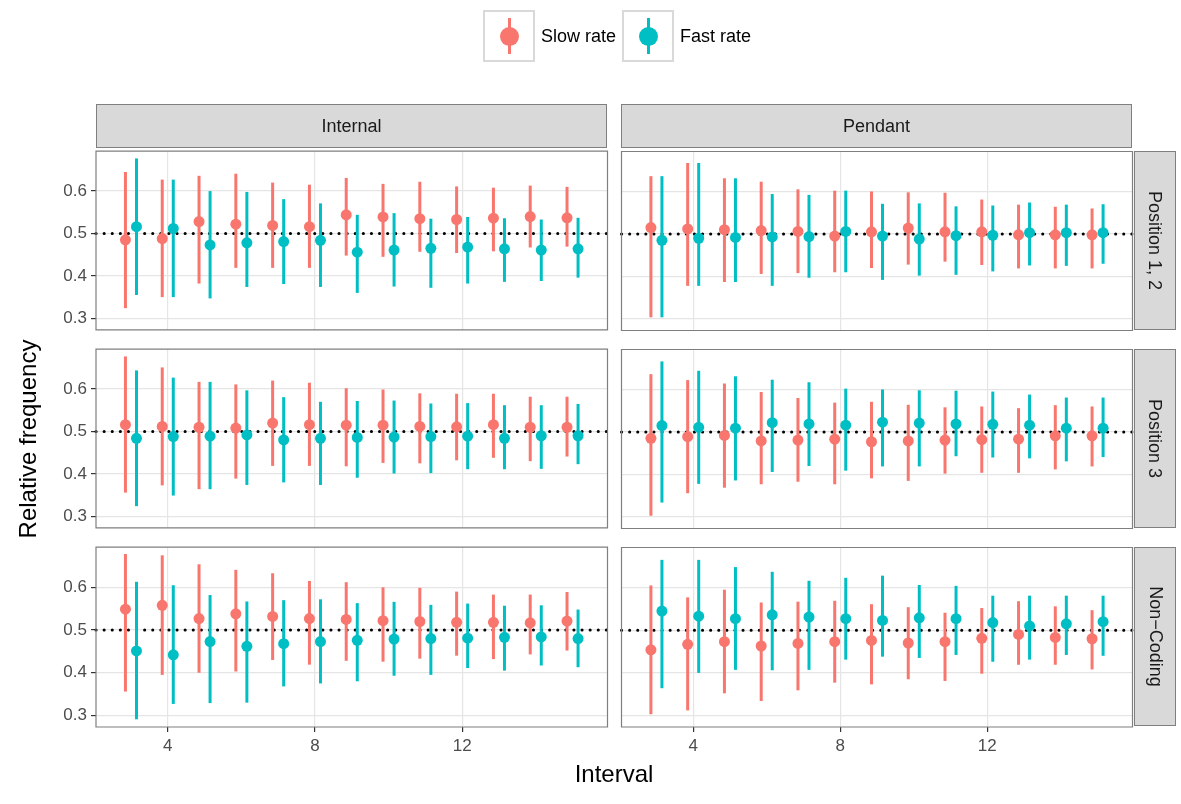  Describe the element at coordinates (1155, 240) in the screenshot. I see `text: Position 1, 2` at that location.